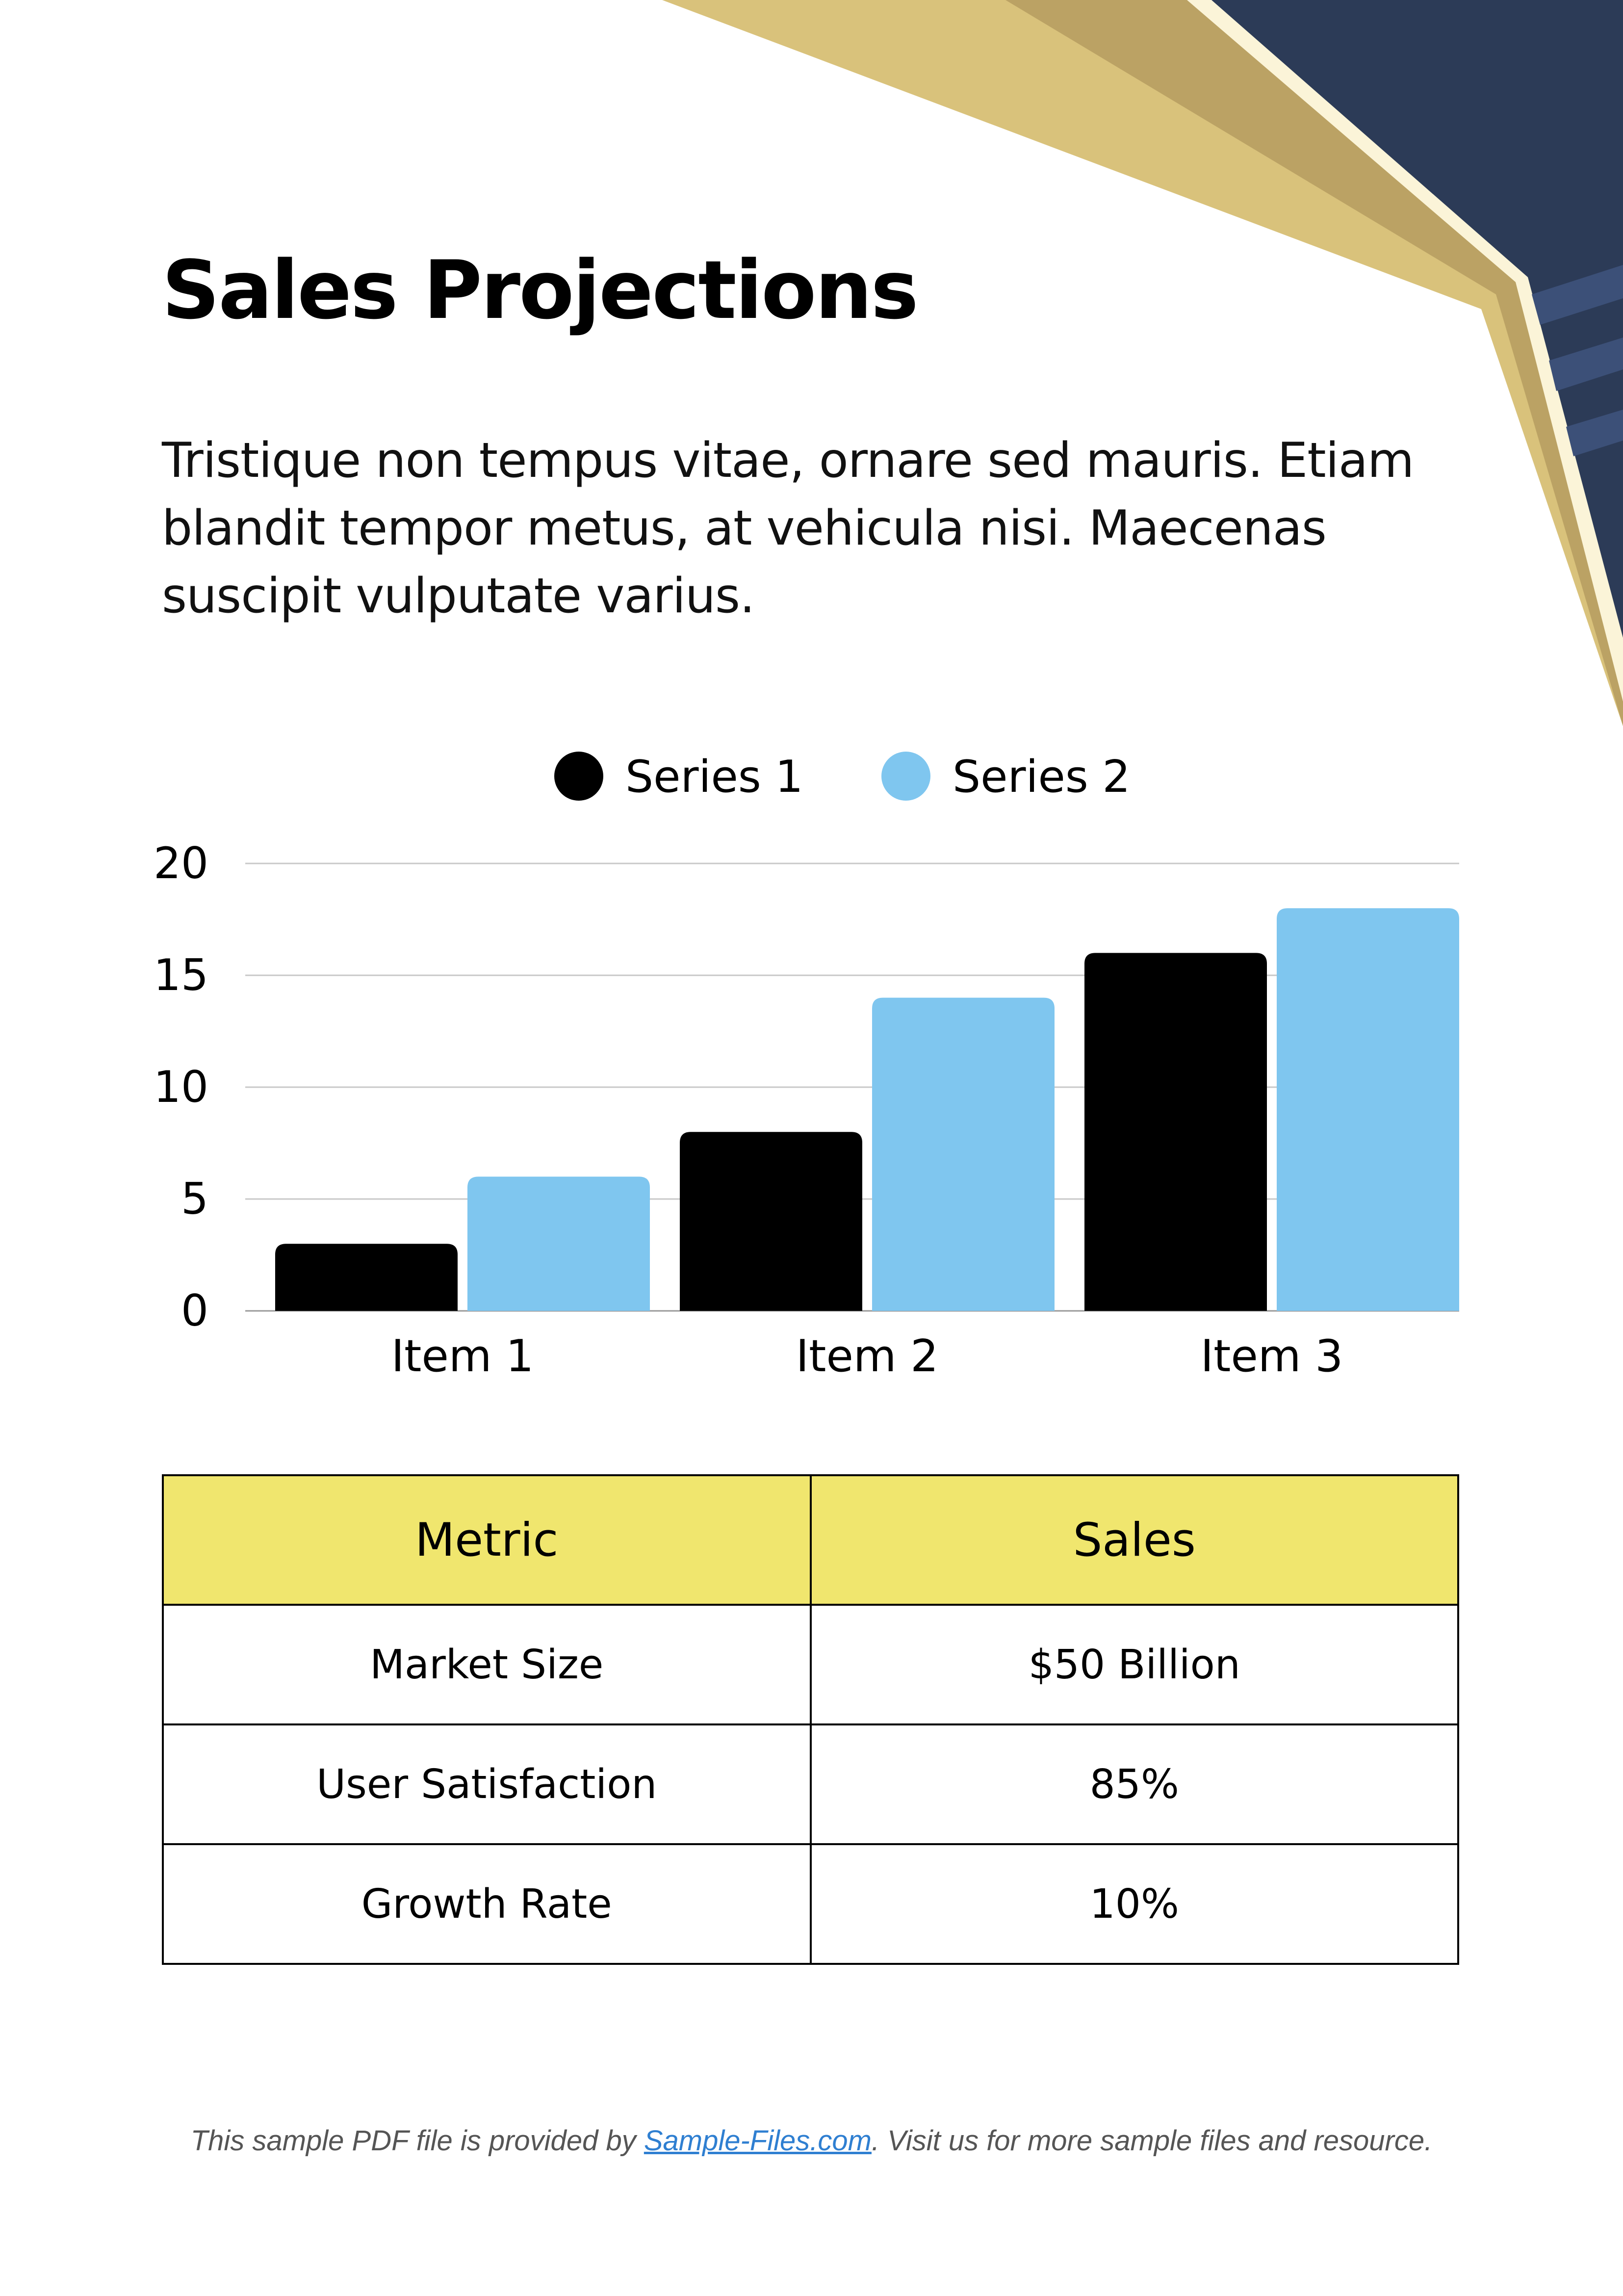 The image size is (1623, 2296). I want to click on table-header-row: Metric Sales, so click(810, 1540).